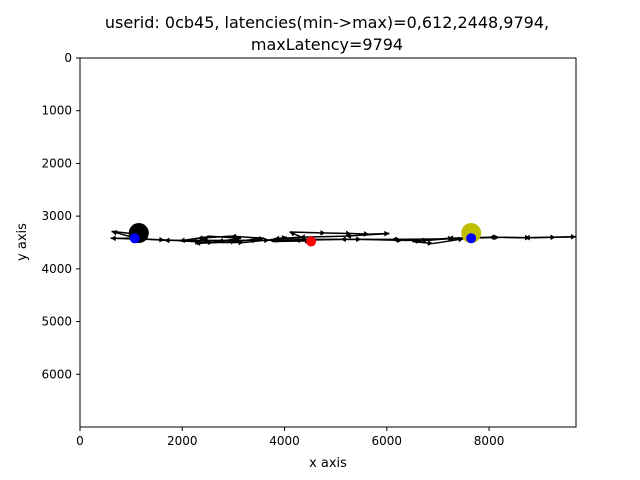 The image size is (640, 480). What do you see at coordinates (56, 374) in the screenshot?
I see `y-tick-label: 6000` at bounding box center [56, 374].